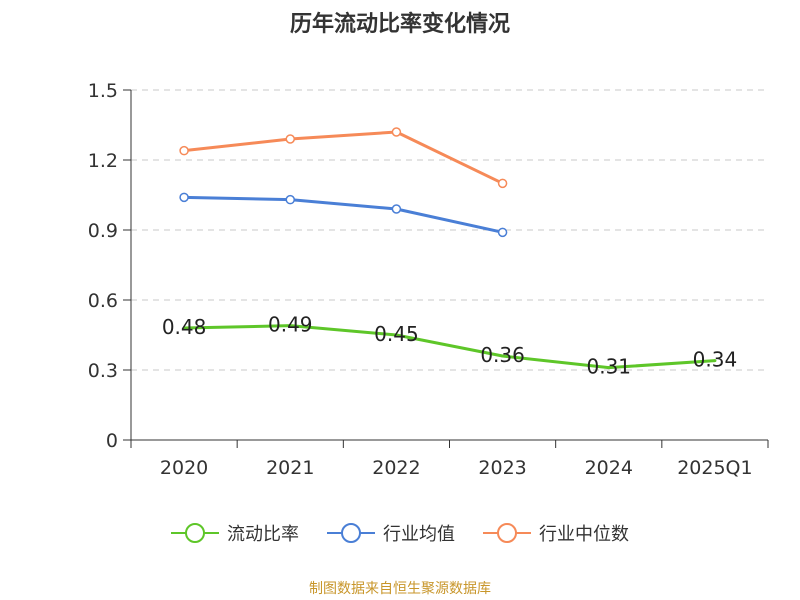 The image size is (800, 600). I want to click on x-tick-label: 2022, so click(396, 468).